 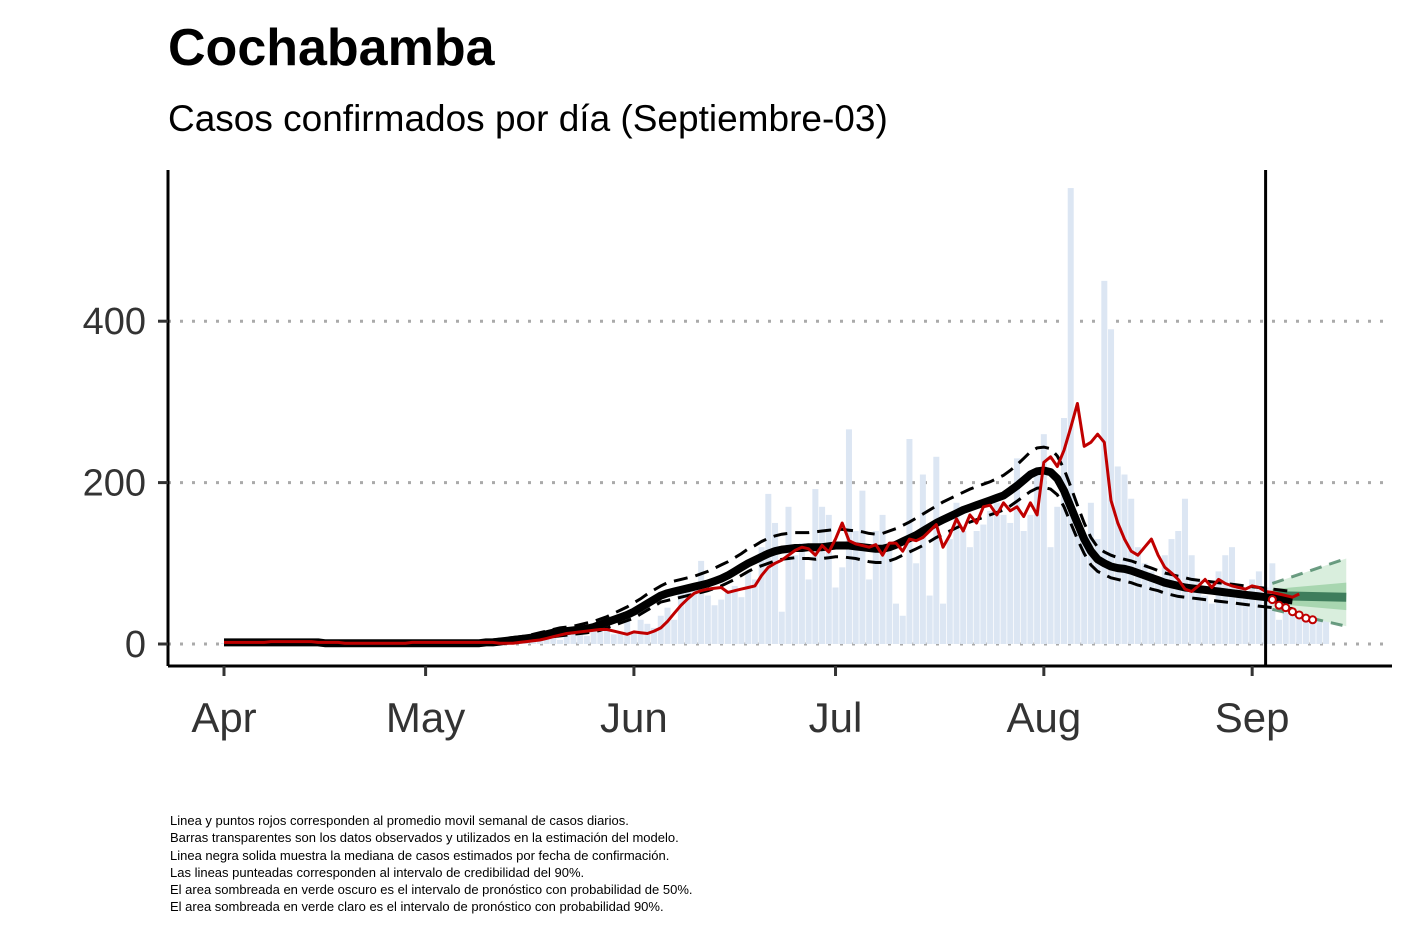 What do you see at coordinates (634, 717) in the screenshot?
I see `x-tick-label: Jun` at bounding box center [634, 717].